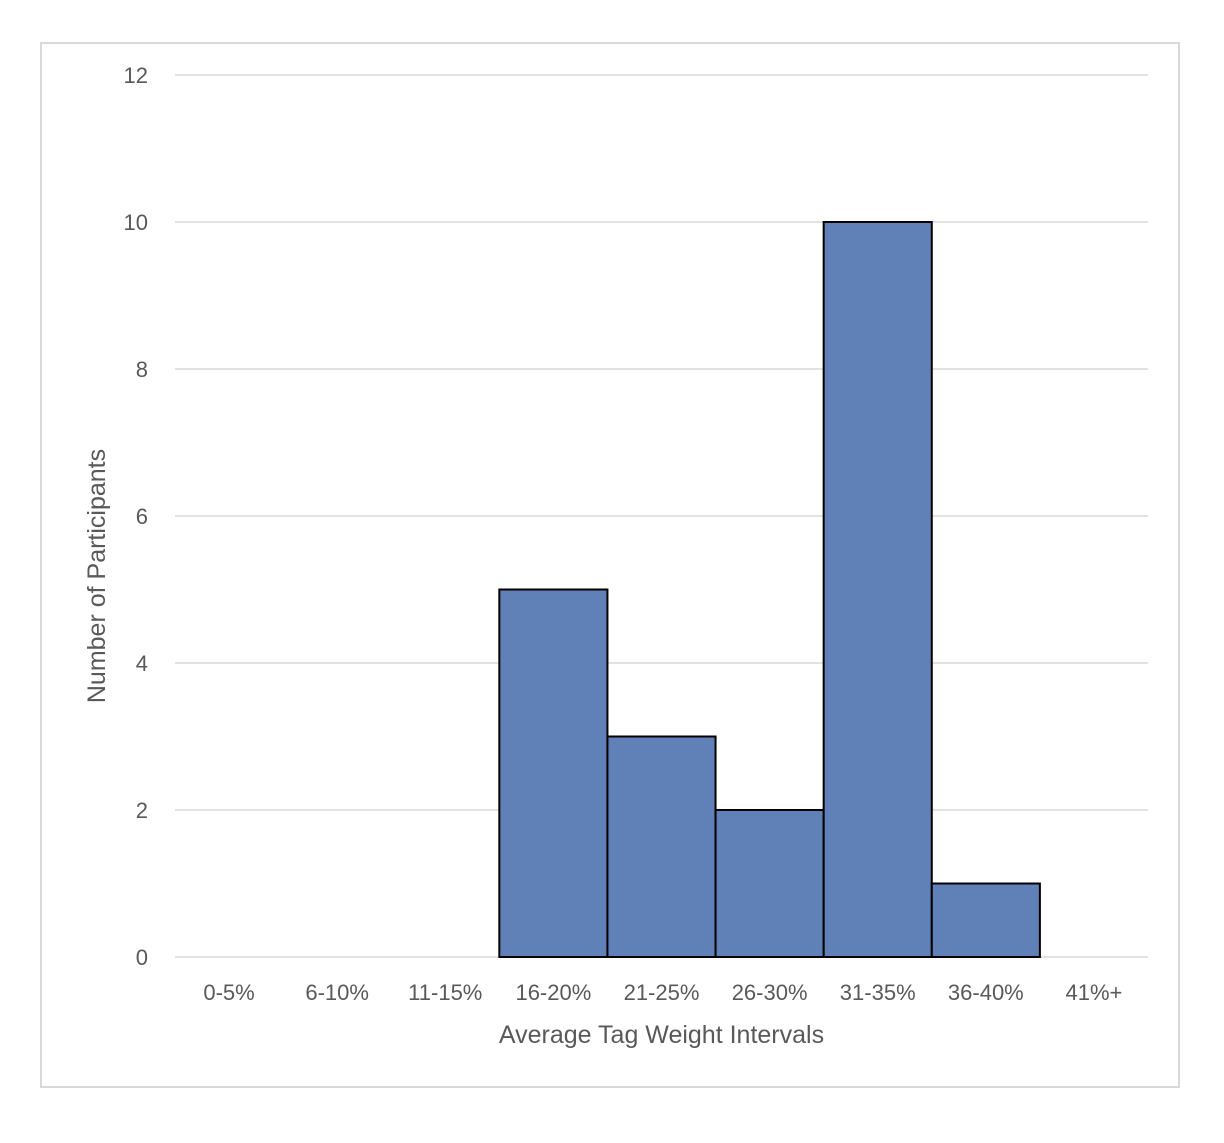 This screenshot has width=1224, height=1143. Describe the element at coordinates (142, 663) in the screenshot. I see `y-tick-label: 4` at that location.